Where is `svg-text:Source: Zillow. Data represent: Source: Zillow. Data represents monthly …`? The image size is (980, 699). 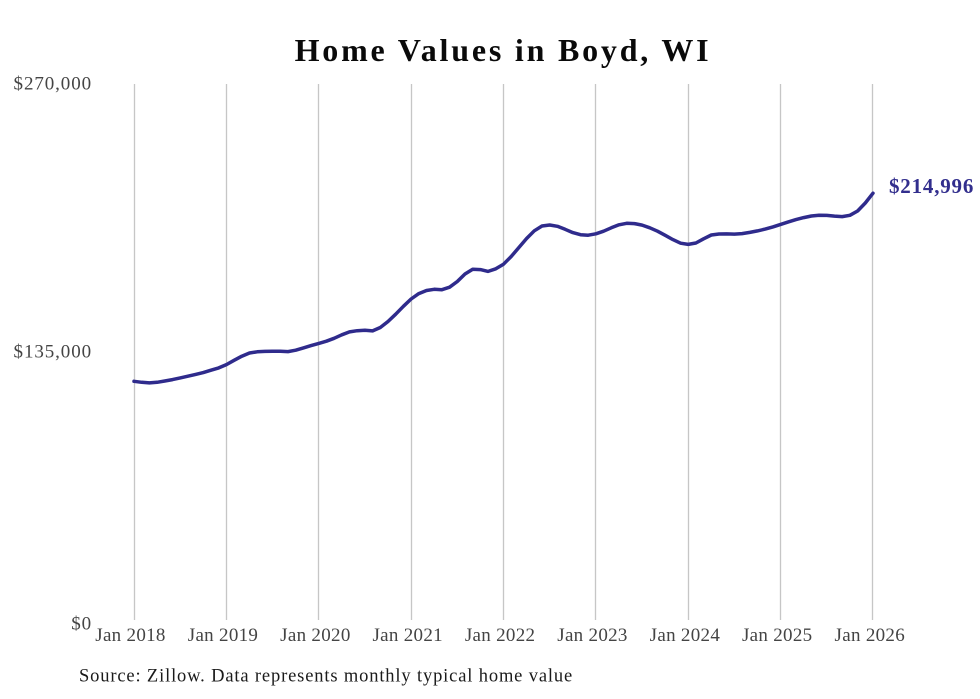 svg-text:Source: Zillow. Data represent: Source: Zillow. Data represents monthly … is located at coordinates (326, 677).